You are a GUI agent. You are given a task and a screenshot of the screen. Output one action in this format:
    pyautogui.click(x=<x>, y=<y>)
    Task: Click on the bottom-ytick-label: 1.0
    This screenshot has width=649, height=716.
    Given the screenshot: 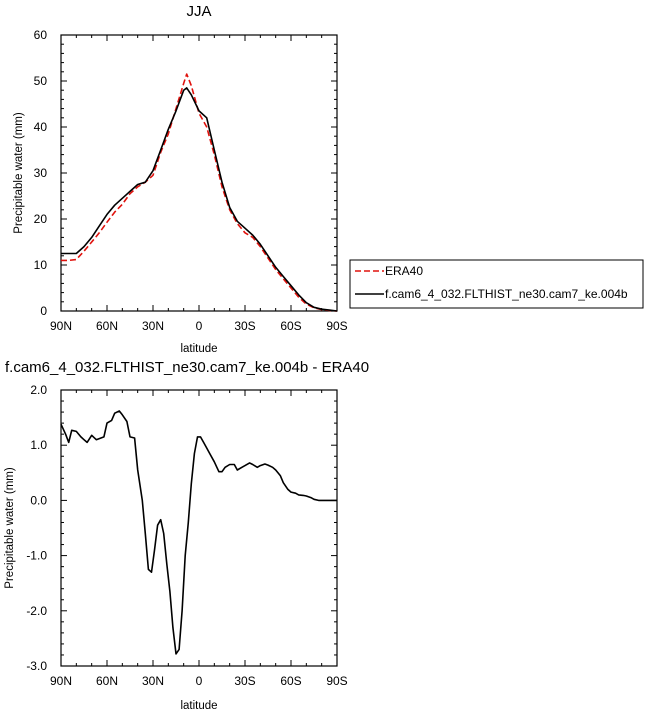 What is the action you would take?
    pyautogui.click(x=38, y=445)
    